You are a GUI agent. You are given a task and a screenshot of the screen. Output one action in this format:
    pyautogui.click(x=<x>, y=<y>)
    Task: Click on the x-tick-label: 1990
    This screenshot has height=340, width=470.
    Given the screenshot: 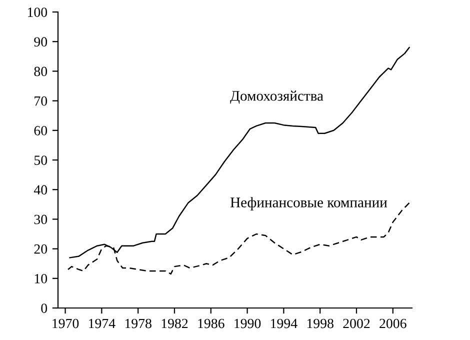 What is the action you would take?
    pyautogui.click(x=247, y=323)
    